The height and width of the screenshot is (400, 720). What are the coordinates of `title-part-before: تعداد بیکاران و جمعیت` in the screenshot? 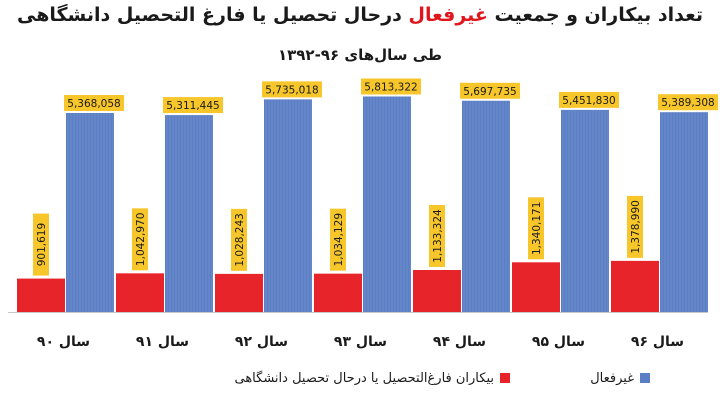 It's located at (595, 15).